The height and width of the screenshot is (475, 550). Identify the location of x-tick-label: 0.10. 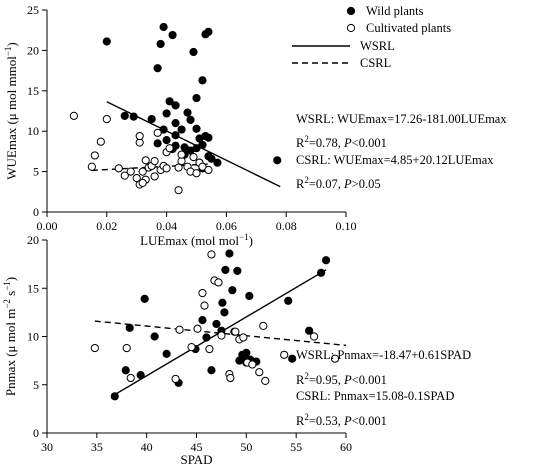
(346, 226).